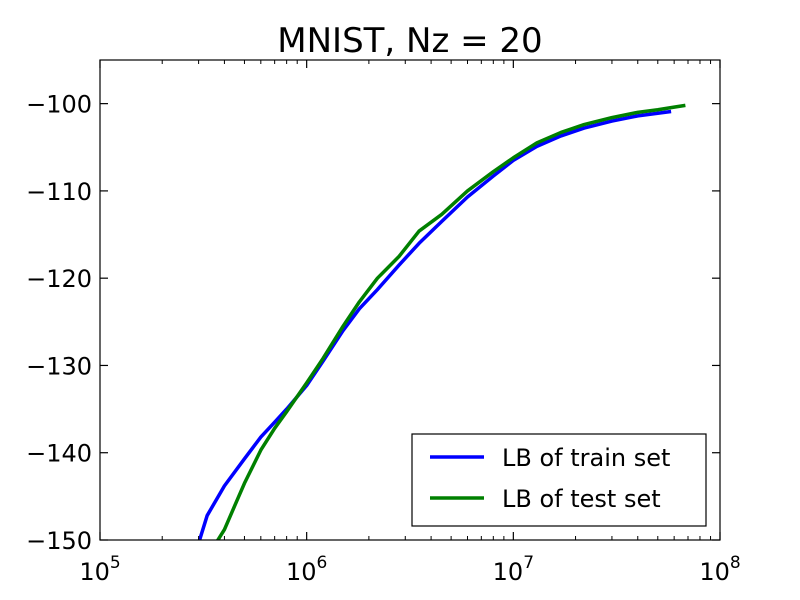 The image size is (800, 600). What do you see at coordinates (719, 569) in the screenshot?
I see `x-tick-label-4: 10⁸` at bounding box center [719, 569].